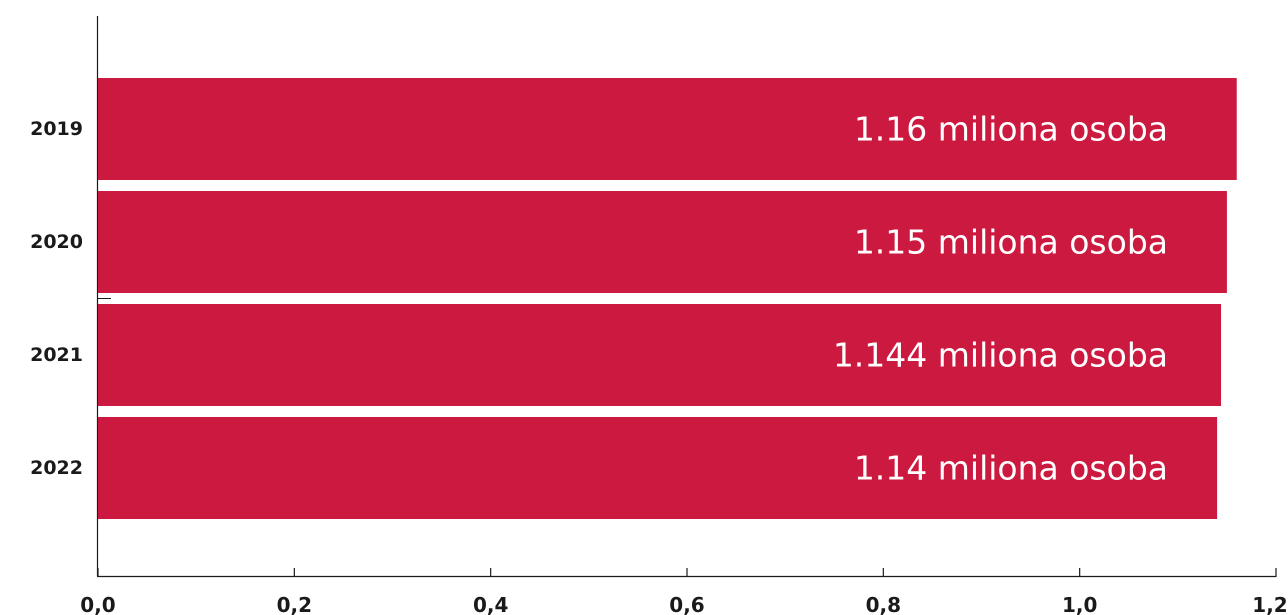  Describe the element at coordinates (1011, 242) in the screenshot. I see `bar-data-label-2020: 1.15 miliona osoba` at that location.